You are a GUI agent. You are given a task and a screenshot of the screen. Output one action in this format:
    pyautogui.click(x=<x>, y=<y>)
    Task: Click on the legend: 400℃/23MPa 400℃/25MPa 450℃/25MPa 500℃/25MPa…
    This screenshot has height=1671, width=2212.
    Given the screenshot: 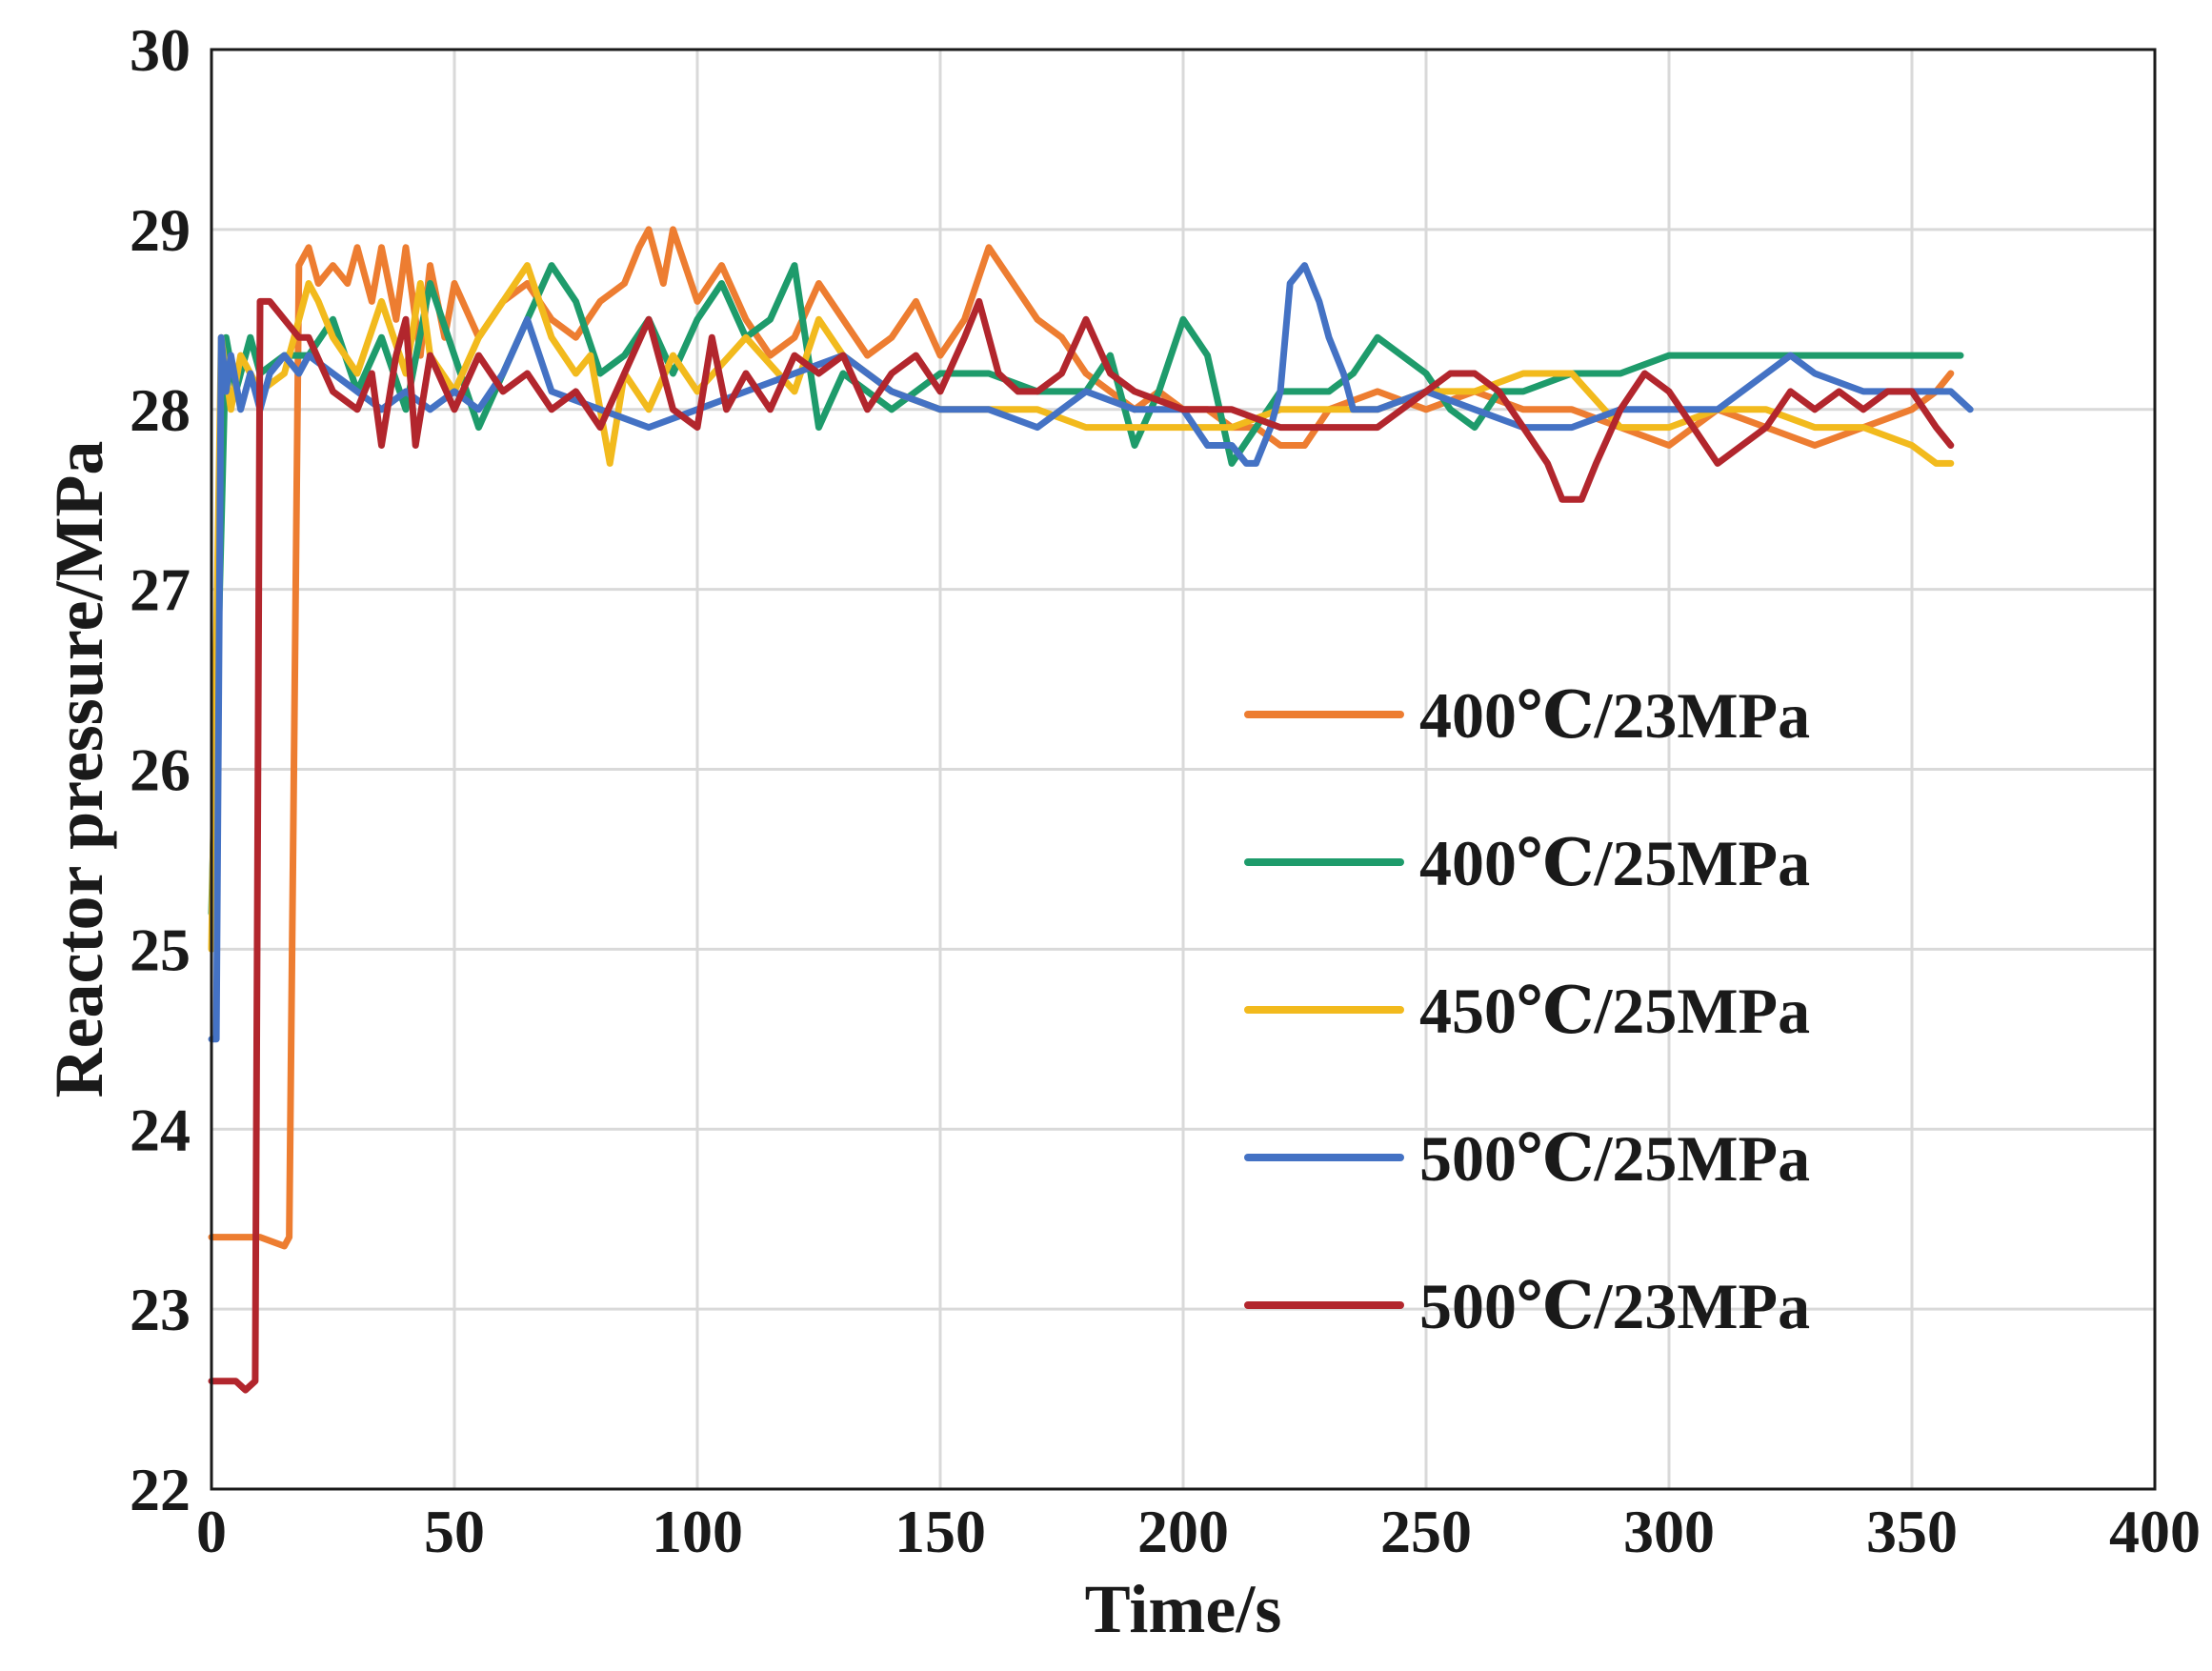 What is the action you would take?
    pyautogui.click(x=1527, y=1010)
    